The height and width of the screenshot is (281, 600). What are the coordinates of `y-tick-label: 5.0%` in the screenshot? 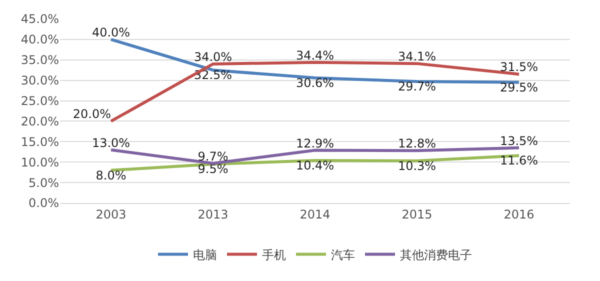 It's located at (43, 183).